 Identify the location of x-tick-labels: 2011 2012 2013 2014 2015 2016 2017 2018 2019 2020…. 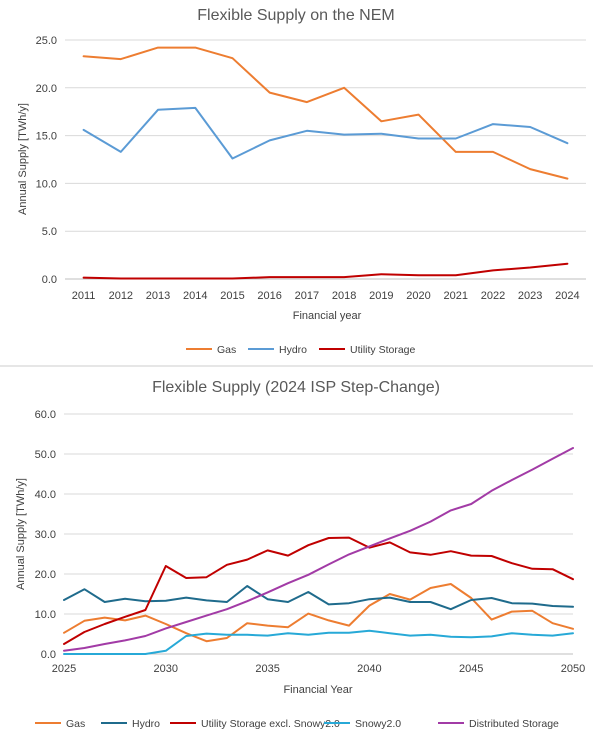
(326, 296).